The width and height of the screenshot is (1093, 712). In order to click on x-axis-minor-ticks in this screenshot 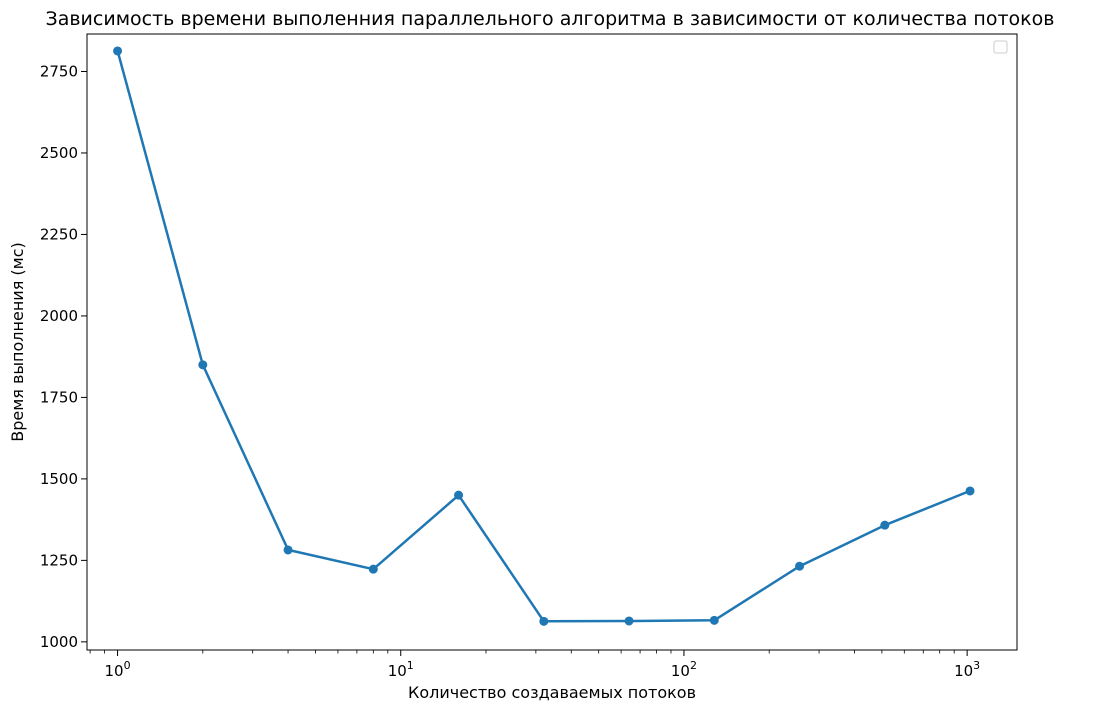, I will do `click(522, 652)`.